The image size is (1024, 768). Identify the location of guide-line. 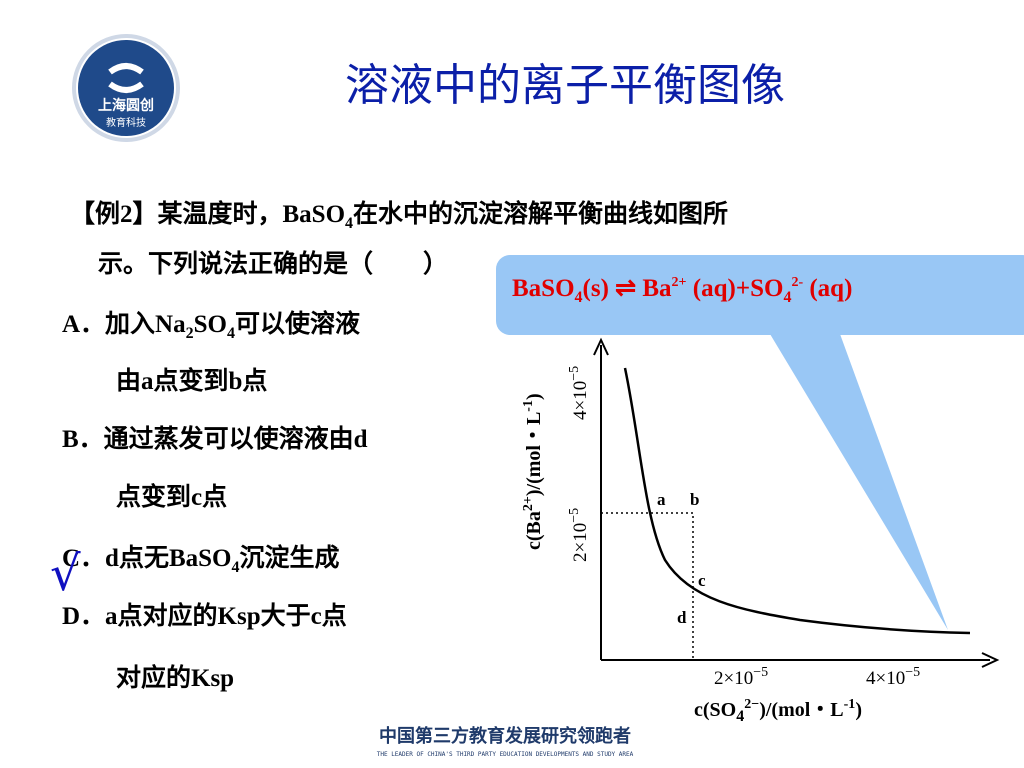
(647, 586).